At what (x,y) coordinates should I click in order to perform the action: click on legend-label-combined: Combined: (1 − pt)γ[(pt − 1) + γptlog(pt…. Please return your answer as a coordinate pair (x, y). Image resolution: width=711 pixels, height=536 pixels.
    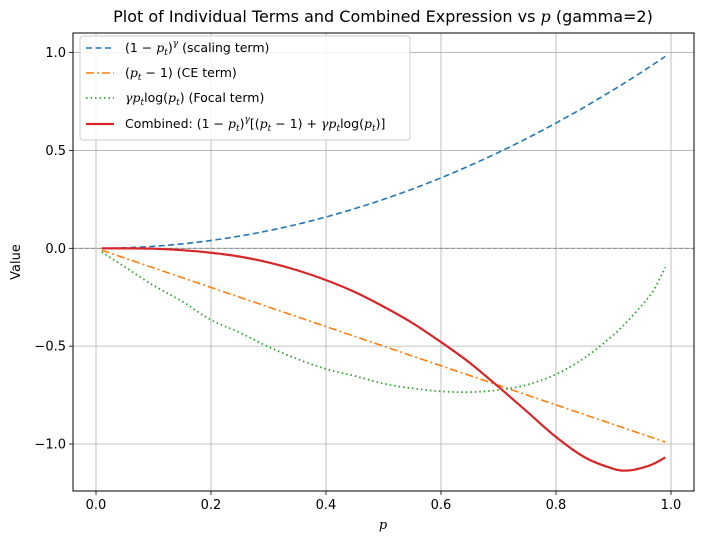
    Looking at the image, I should click on (255, 124).